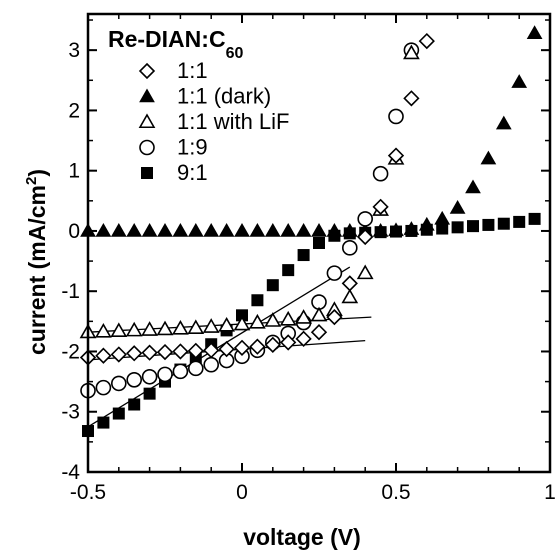  What do you see at coordinates (167, 39) in the screenshot?
I see `legend-title-main: Re-DIAN:C` at bounding box center [167, 39].